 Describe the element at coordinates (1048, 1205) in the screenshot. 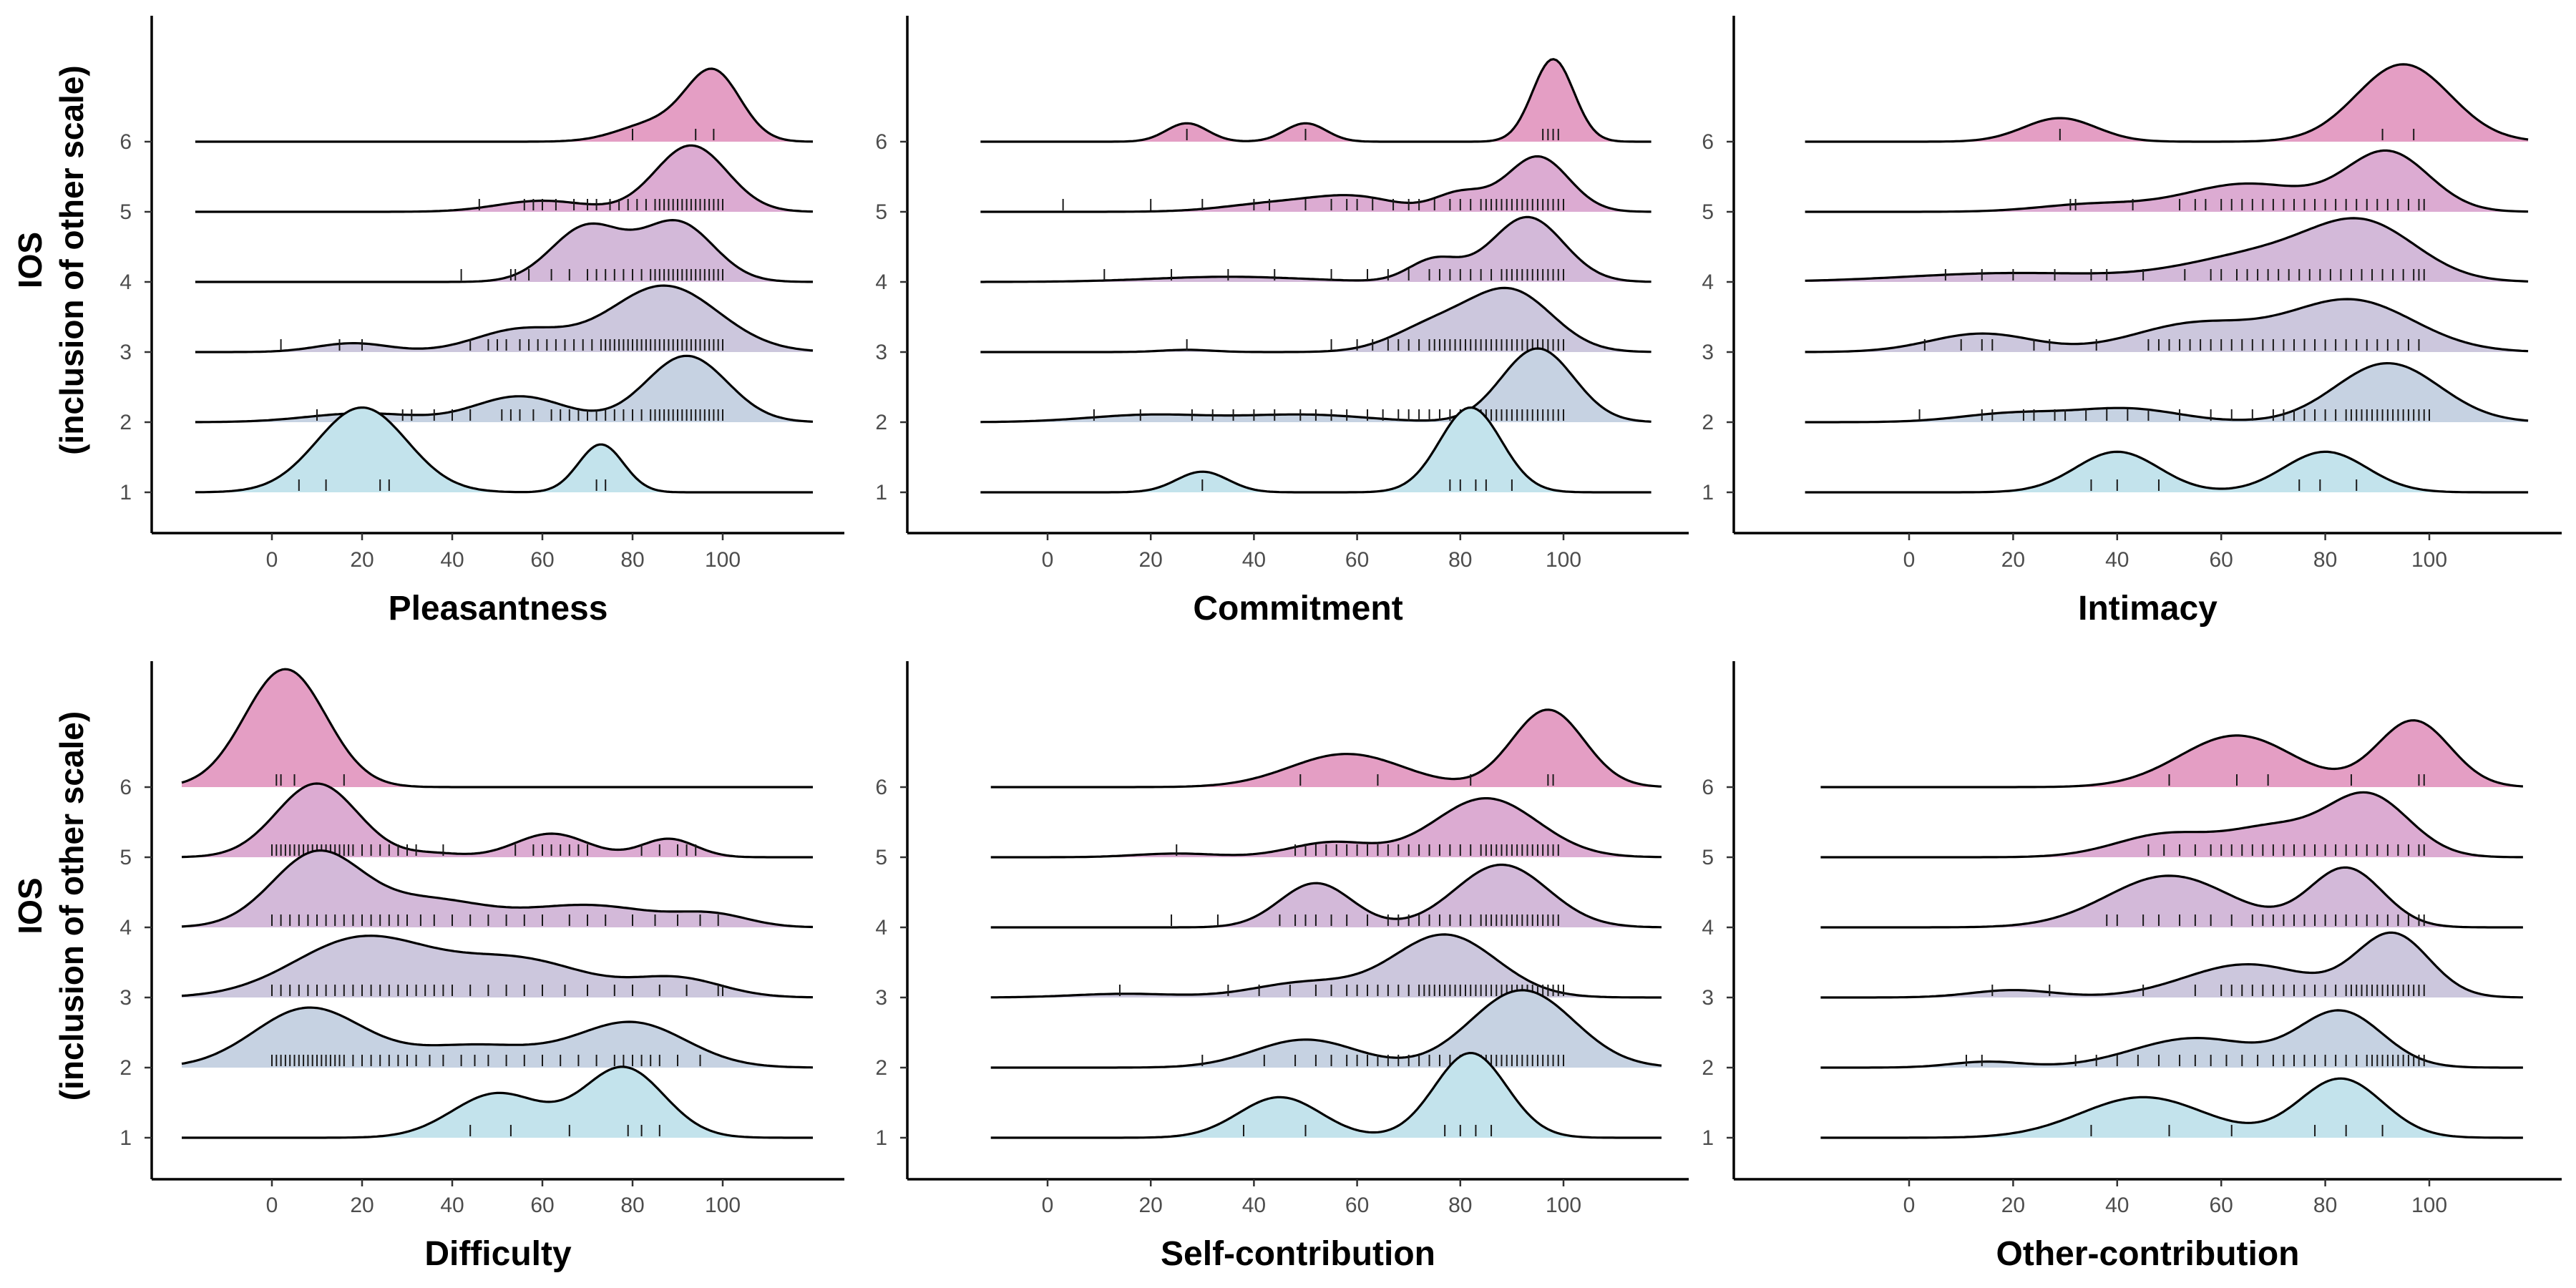

I see `x-tick-label: 0` at that location.